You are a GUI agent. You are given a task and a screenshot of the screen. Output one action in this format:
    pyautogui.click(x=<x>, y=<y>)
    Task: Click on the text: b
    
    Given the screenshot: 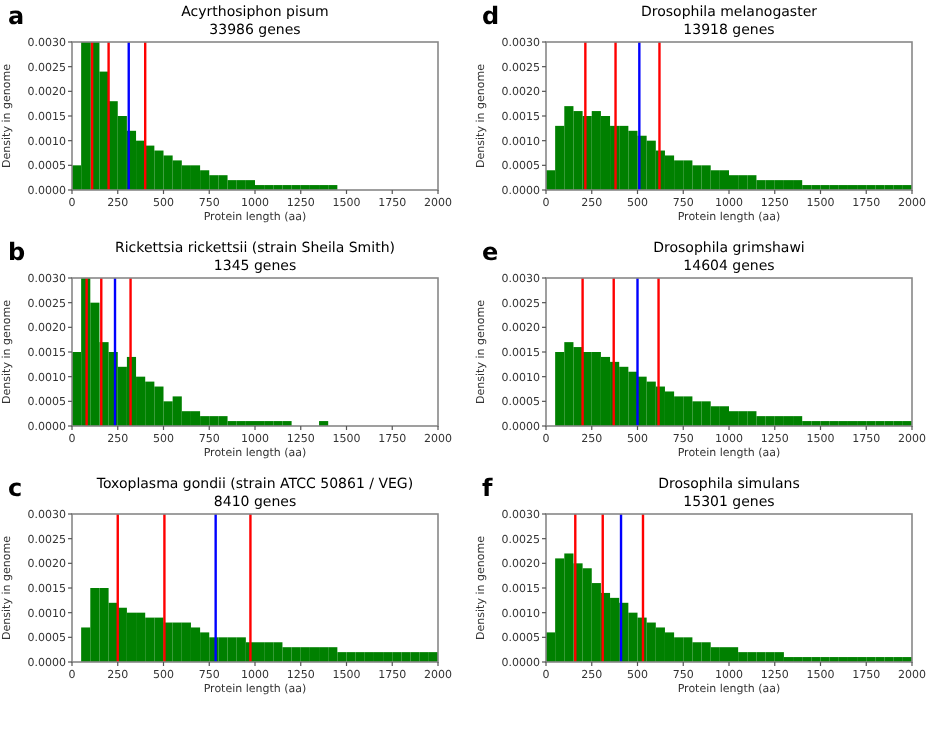 What is the action you would take?
    pyautogui.click(x=17, y=252)
    